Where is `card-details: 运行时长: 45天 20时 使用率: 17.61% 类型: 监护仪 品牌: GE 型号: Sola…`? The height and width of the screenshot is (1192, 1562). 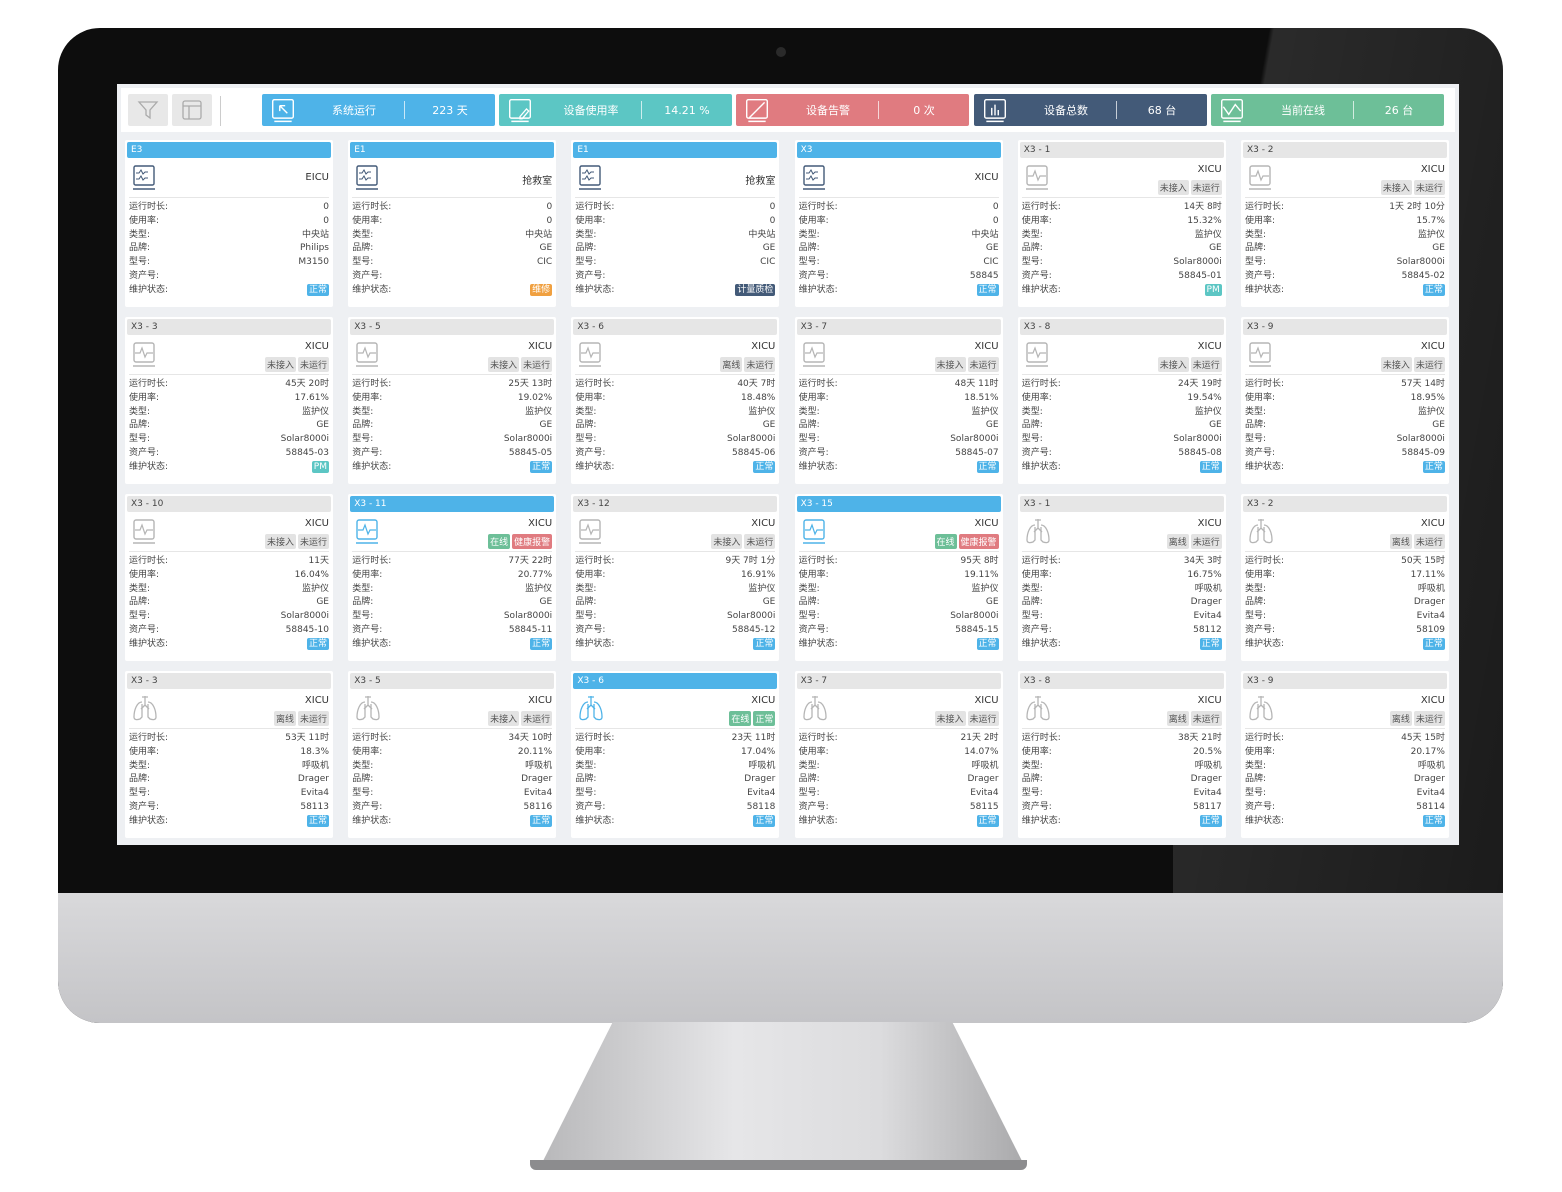
card-details: 运行时长: 45天 20时 使用率: 17.61% 类型: 监护仪 品牌: GE 型号: Sola… is located at coordinates (229, 425).